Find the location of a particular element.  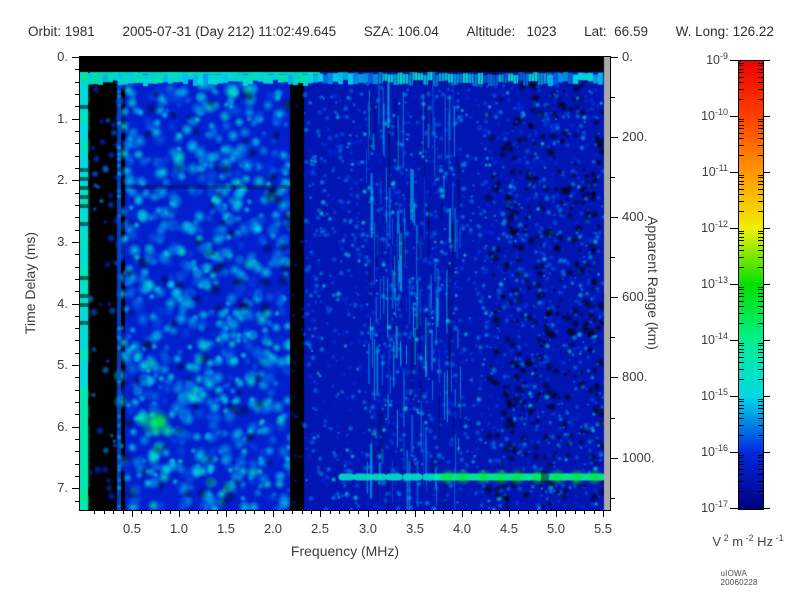

y-left-tick-label: 4. is located at coordinates (62, 303).